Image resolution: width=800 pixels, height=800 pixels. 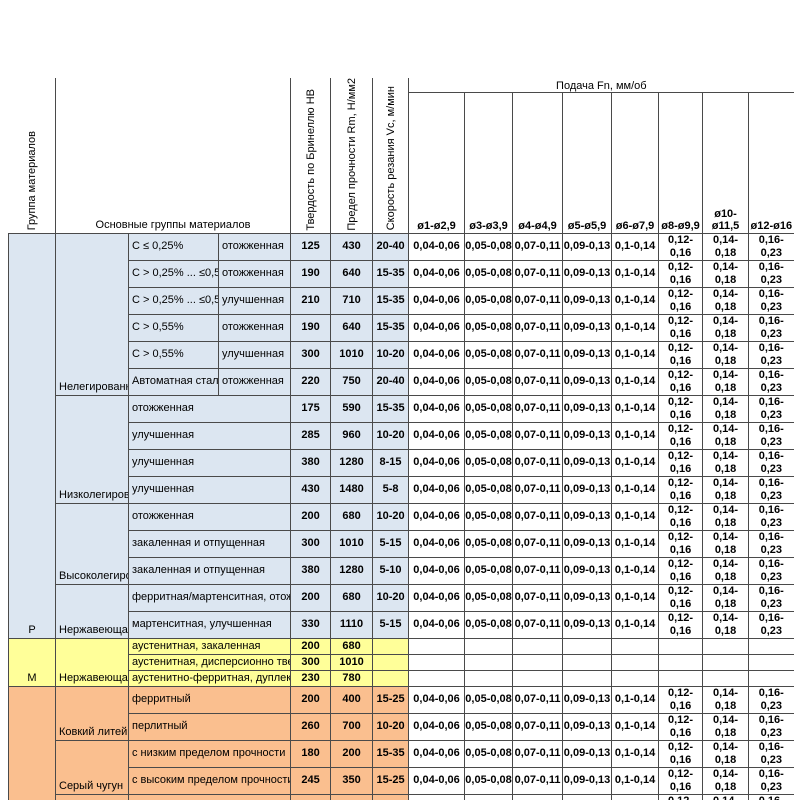 What do you see at coordinates (351, 154) in the screenshot?
I see `strength-column-label: Предел прочности Rm, Н/мм2` at bounding box center [351, 154].